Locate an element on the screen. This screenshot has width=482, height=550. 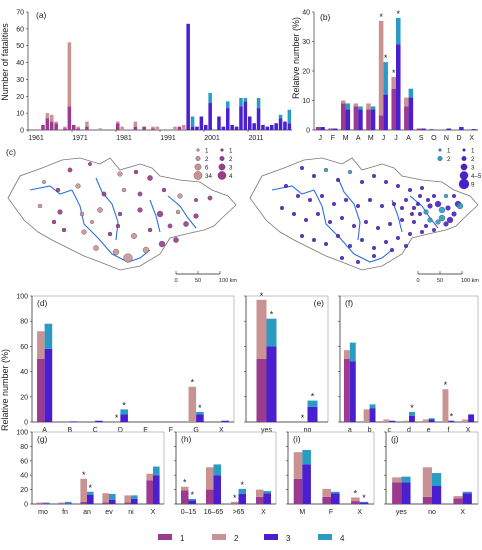
x-tick-label: 16–65 is located at coordinates (214, 512).